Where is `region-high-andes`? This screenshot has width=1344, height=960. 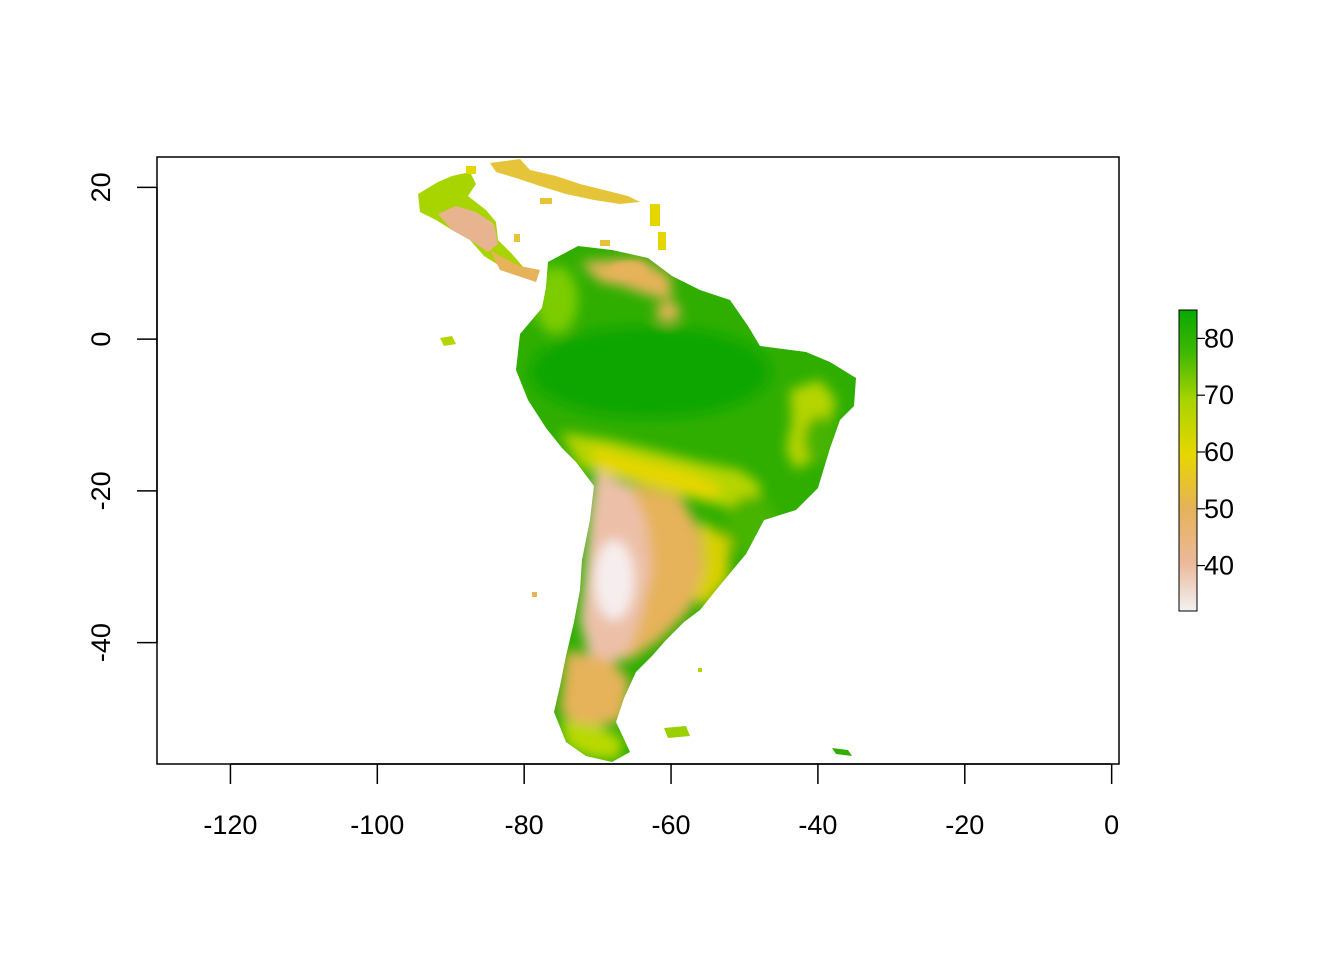
region-high-andes is located at coordinates (614, 580).